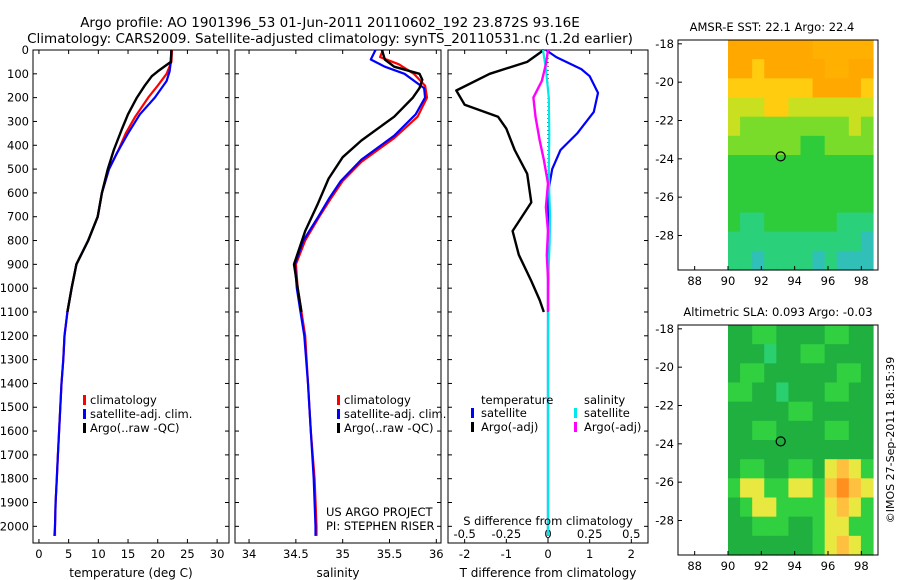 This screenshot has width=900, height=580. Describe the element at coordinates (18, 264) in the screenshot. I see `y-tick-label: 900` at that location.